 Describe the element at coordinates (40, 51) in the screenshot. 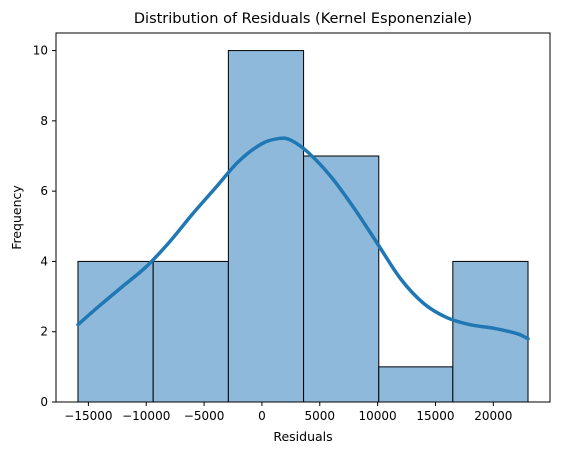

I see `y-tick-label: 10` at that location.